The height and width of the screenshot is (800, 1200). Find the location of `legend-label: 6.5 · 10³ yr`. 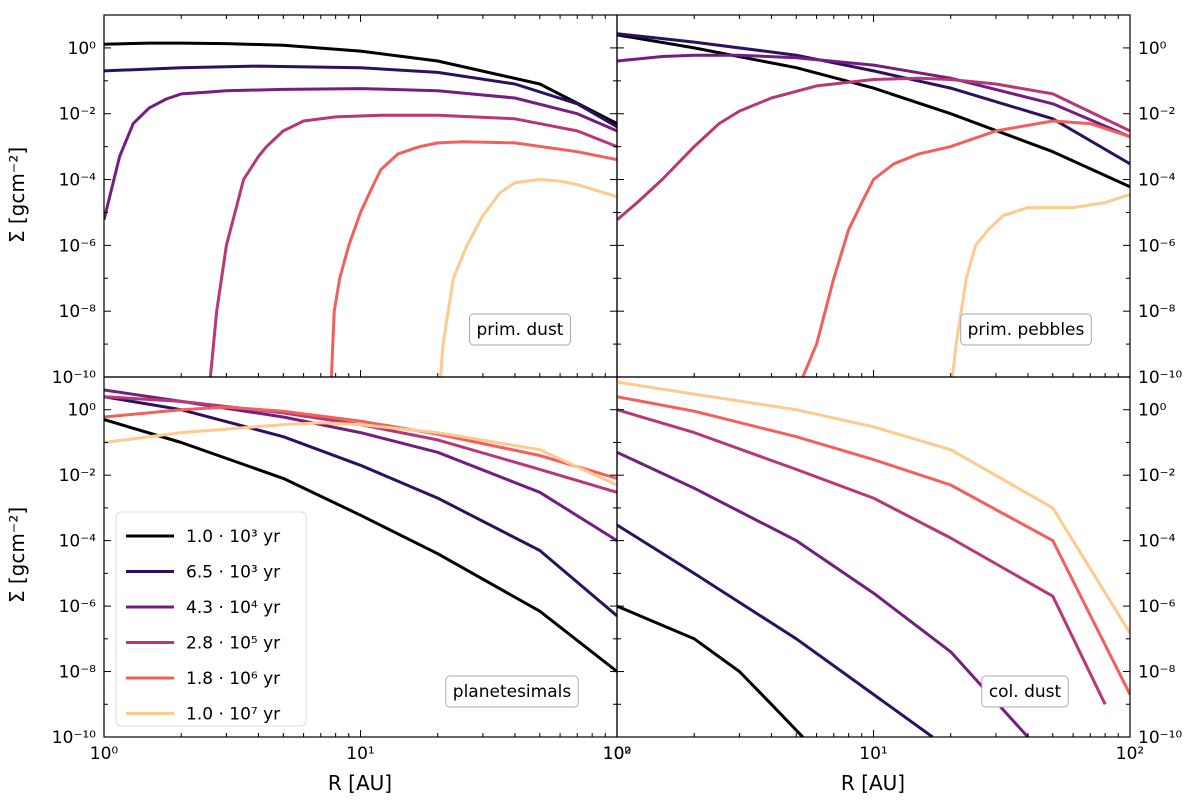

legend-label: 6.5 · 10³ yr is located at coordinates (233, 573).